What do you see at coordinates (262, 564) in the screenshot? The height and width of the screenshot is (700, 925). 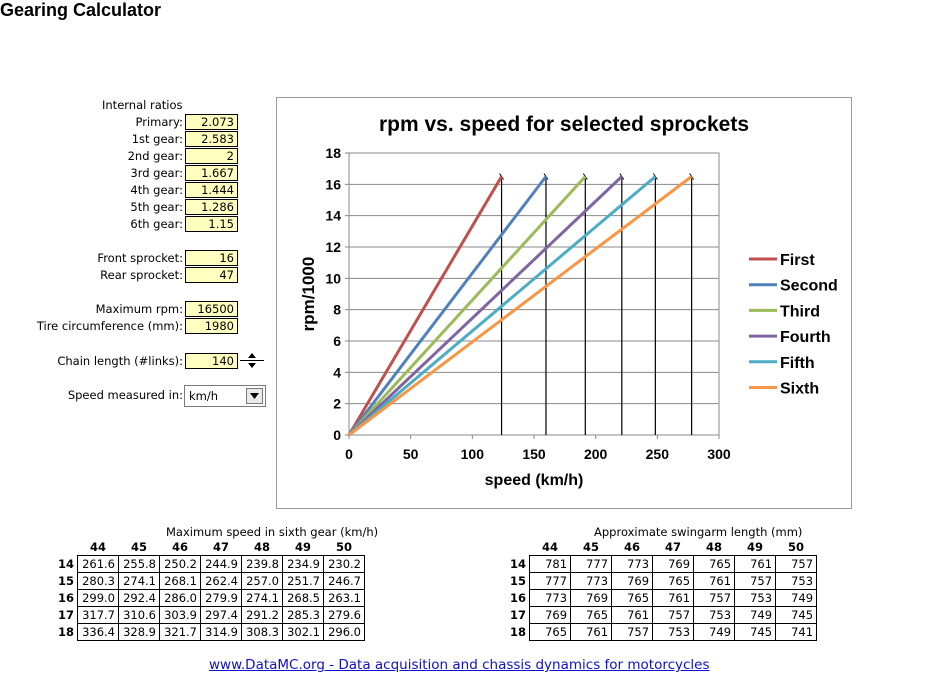 I see `table-cell: 239.8` at bounding box center [262, 564].